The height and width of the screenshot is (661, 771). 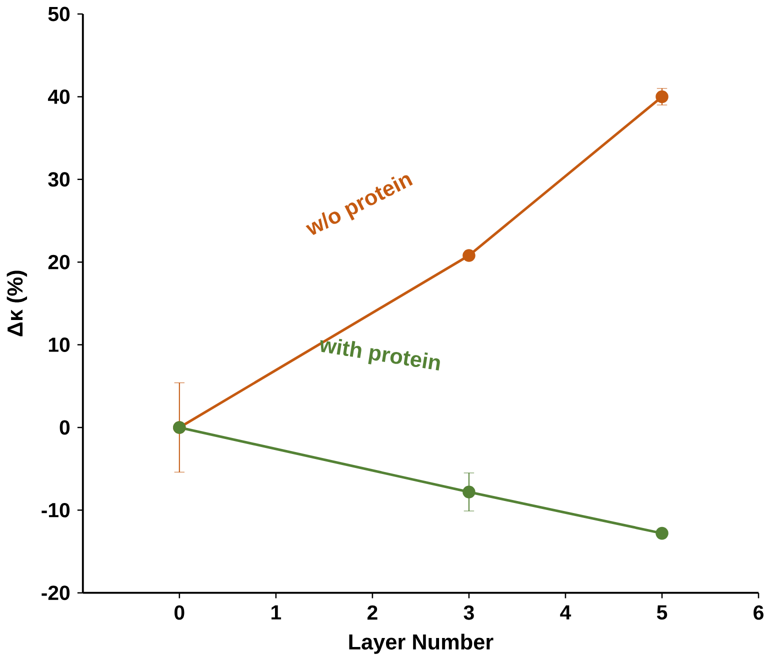 I want to click on x-tick-label: 1, so click(x=277, y=612).